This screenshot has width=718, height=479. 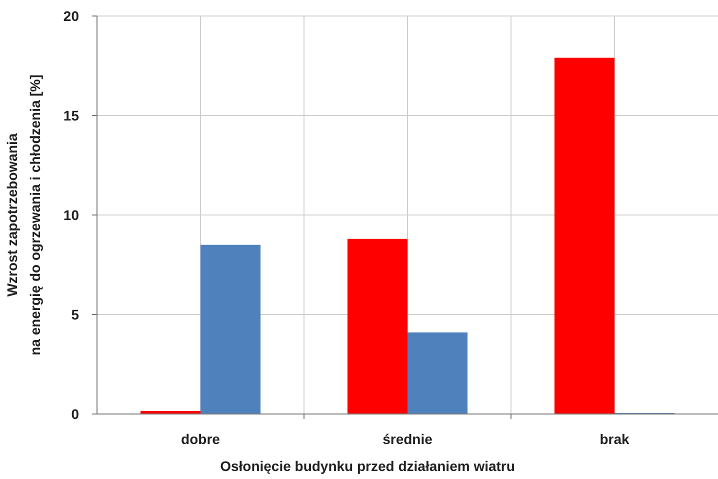 What do you see at coordinates (75, 414) in the screenshot?
I see `y-tick-label: 0` at bounding box center [75, 414].